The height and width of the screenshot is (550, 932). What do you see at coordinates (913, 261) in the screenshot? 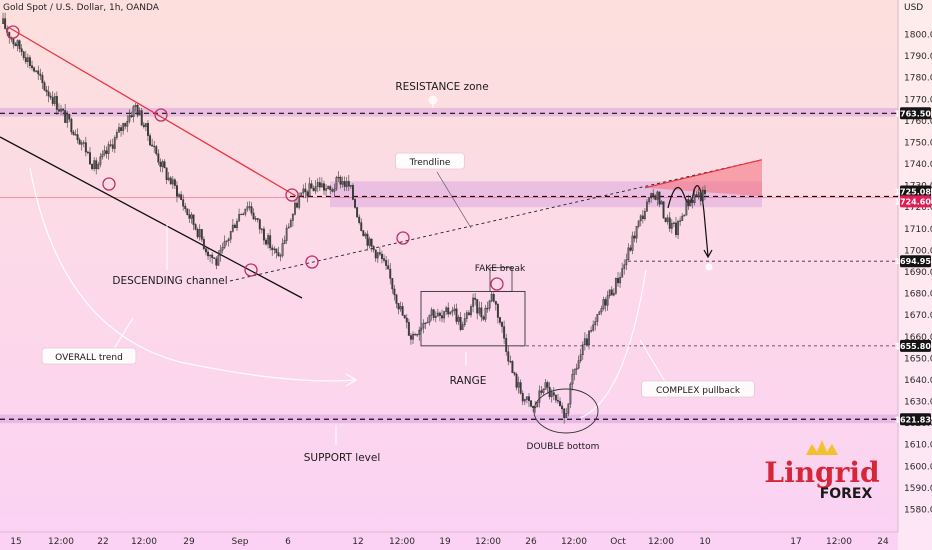
I see `price-level-value: 1694.950` at bounding box center [913, 261].